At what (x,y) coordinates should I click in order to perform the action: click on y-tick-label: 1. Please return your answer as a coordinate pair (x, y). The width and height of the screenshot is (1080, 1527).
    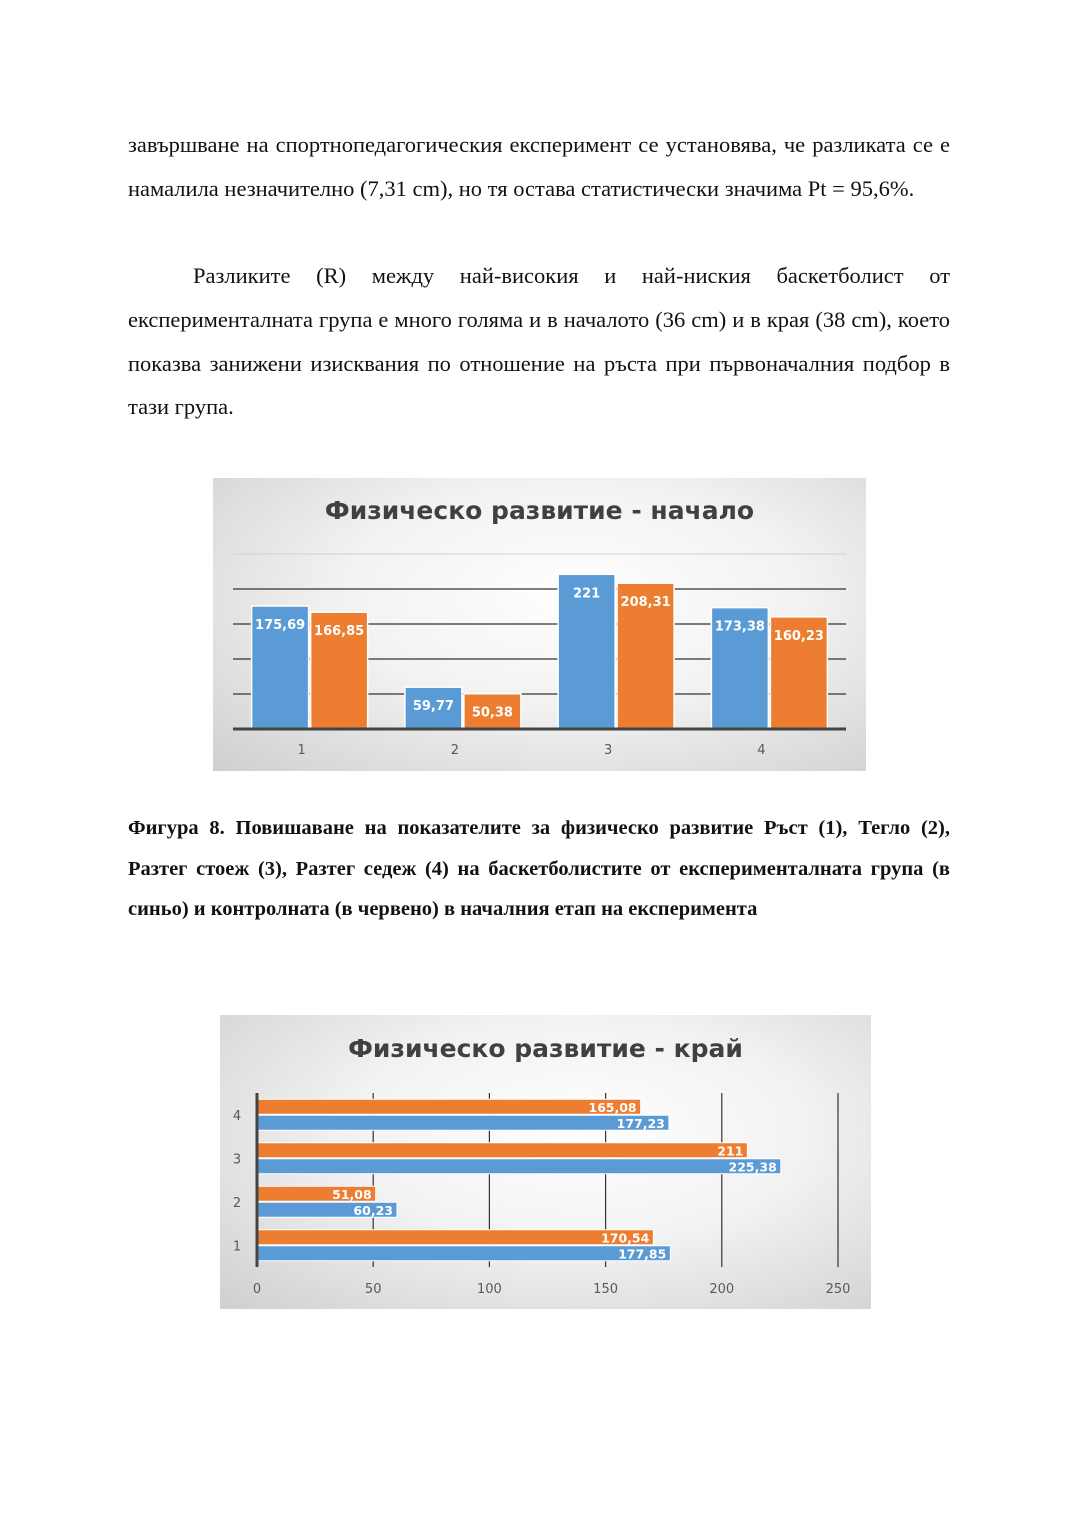
    Looking at the image, I should click on (237, 1246).